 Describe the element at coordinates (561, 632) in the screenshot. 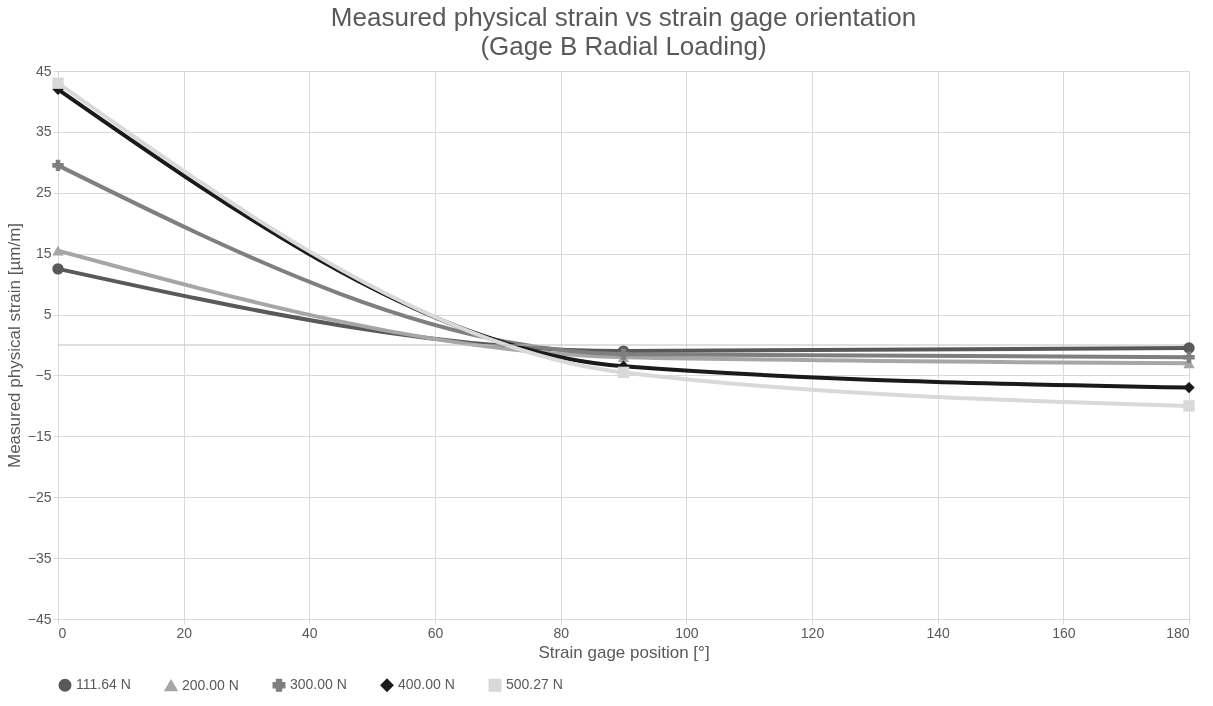

I see `x-tick-label: 80` at that location.